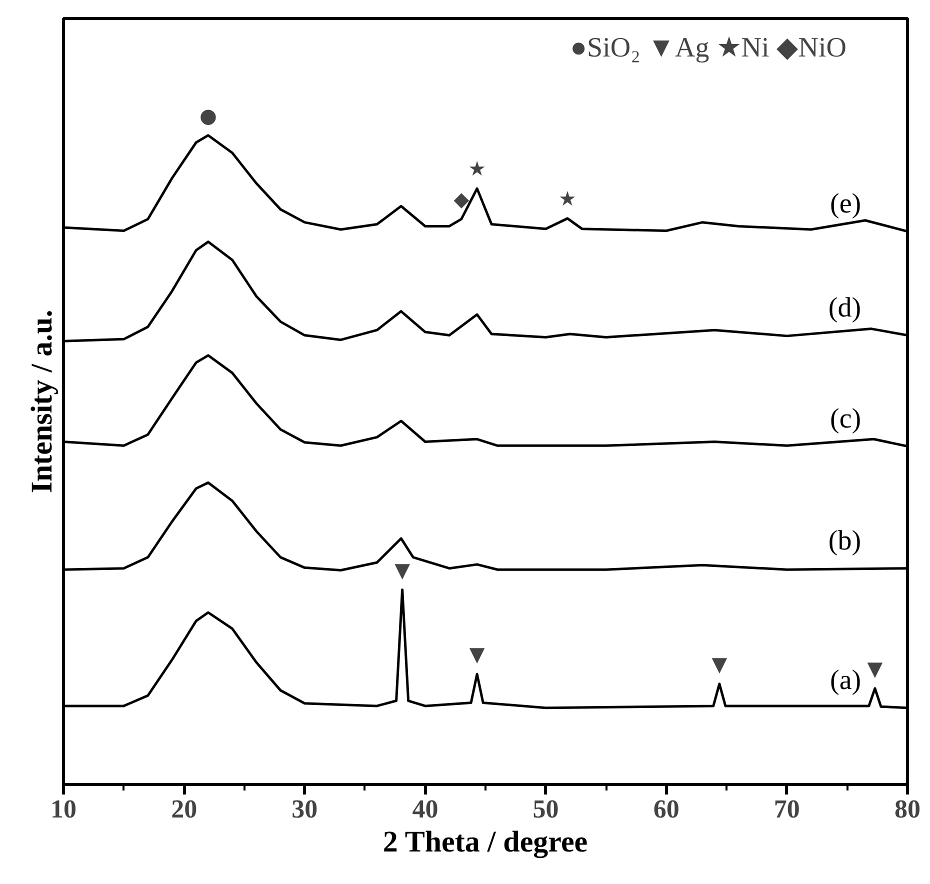 This screenshot has height=884, width=930. I want to click on x-tick-label: 70, so click(787, 809).